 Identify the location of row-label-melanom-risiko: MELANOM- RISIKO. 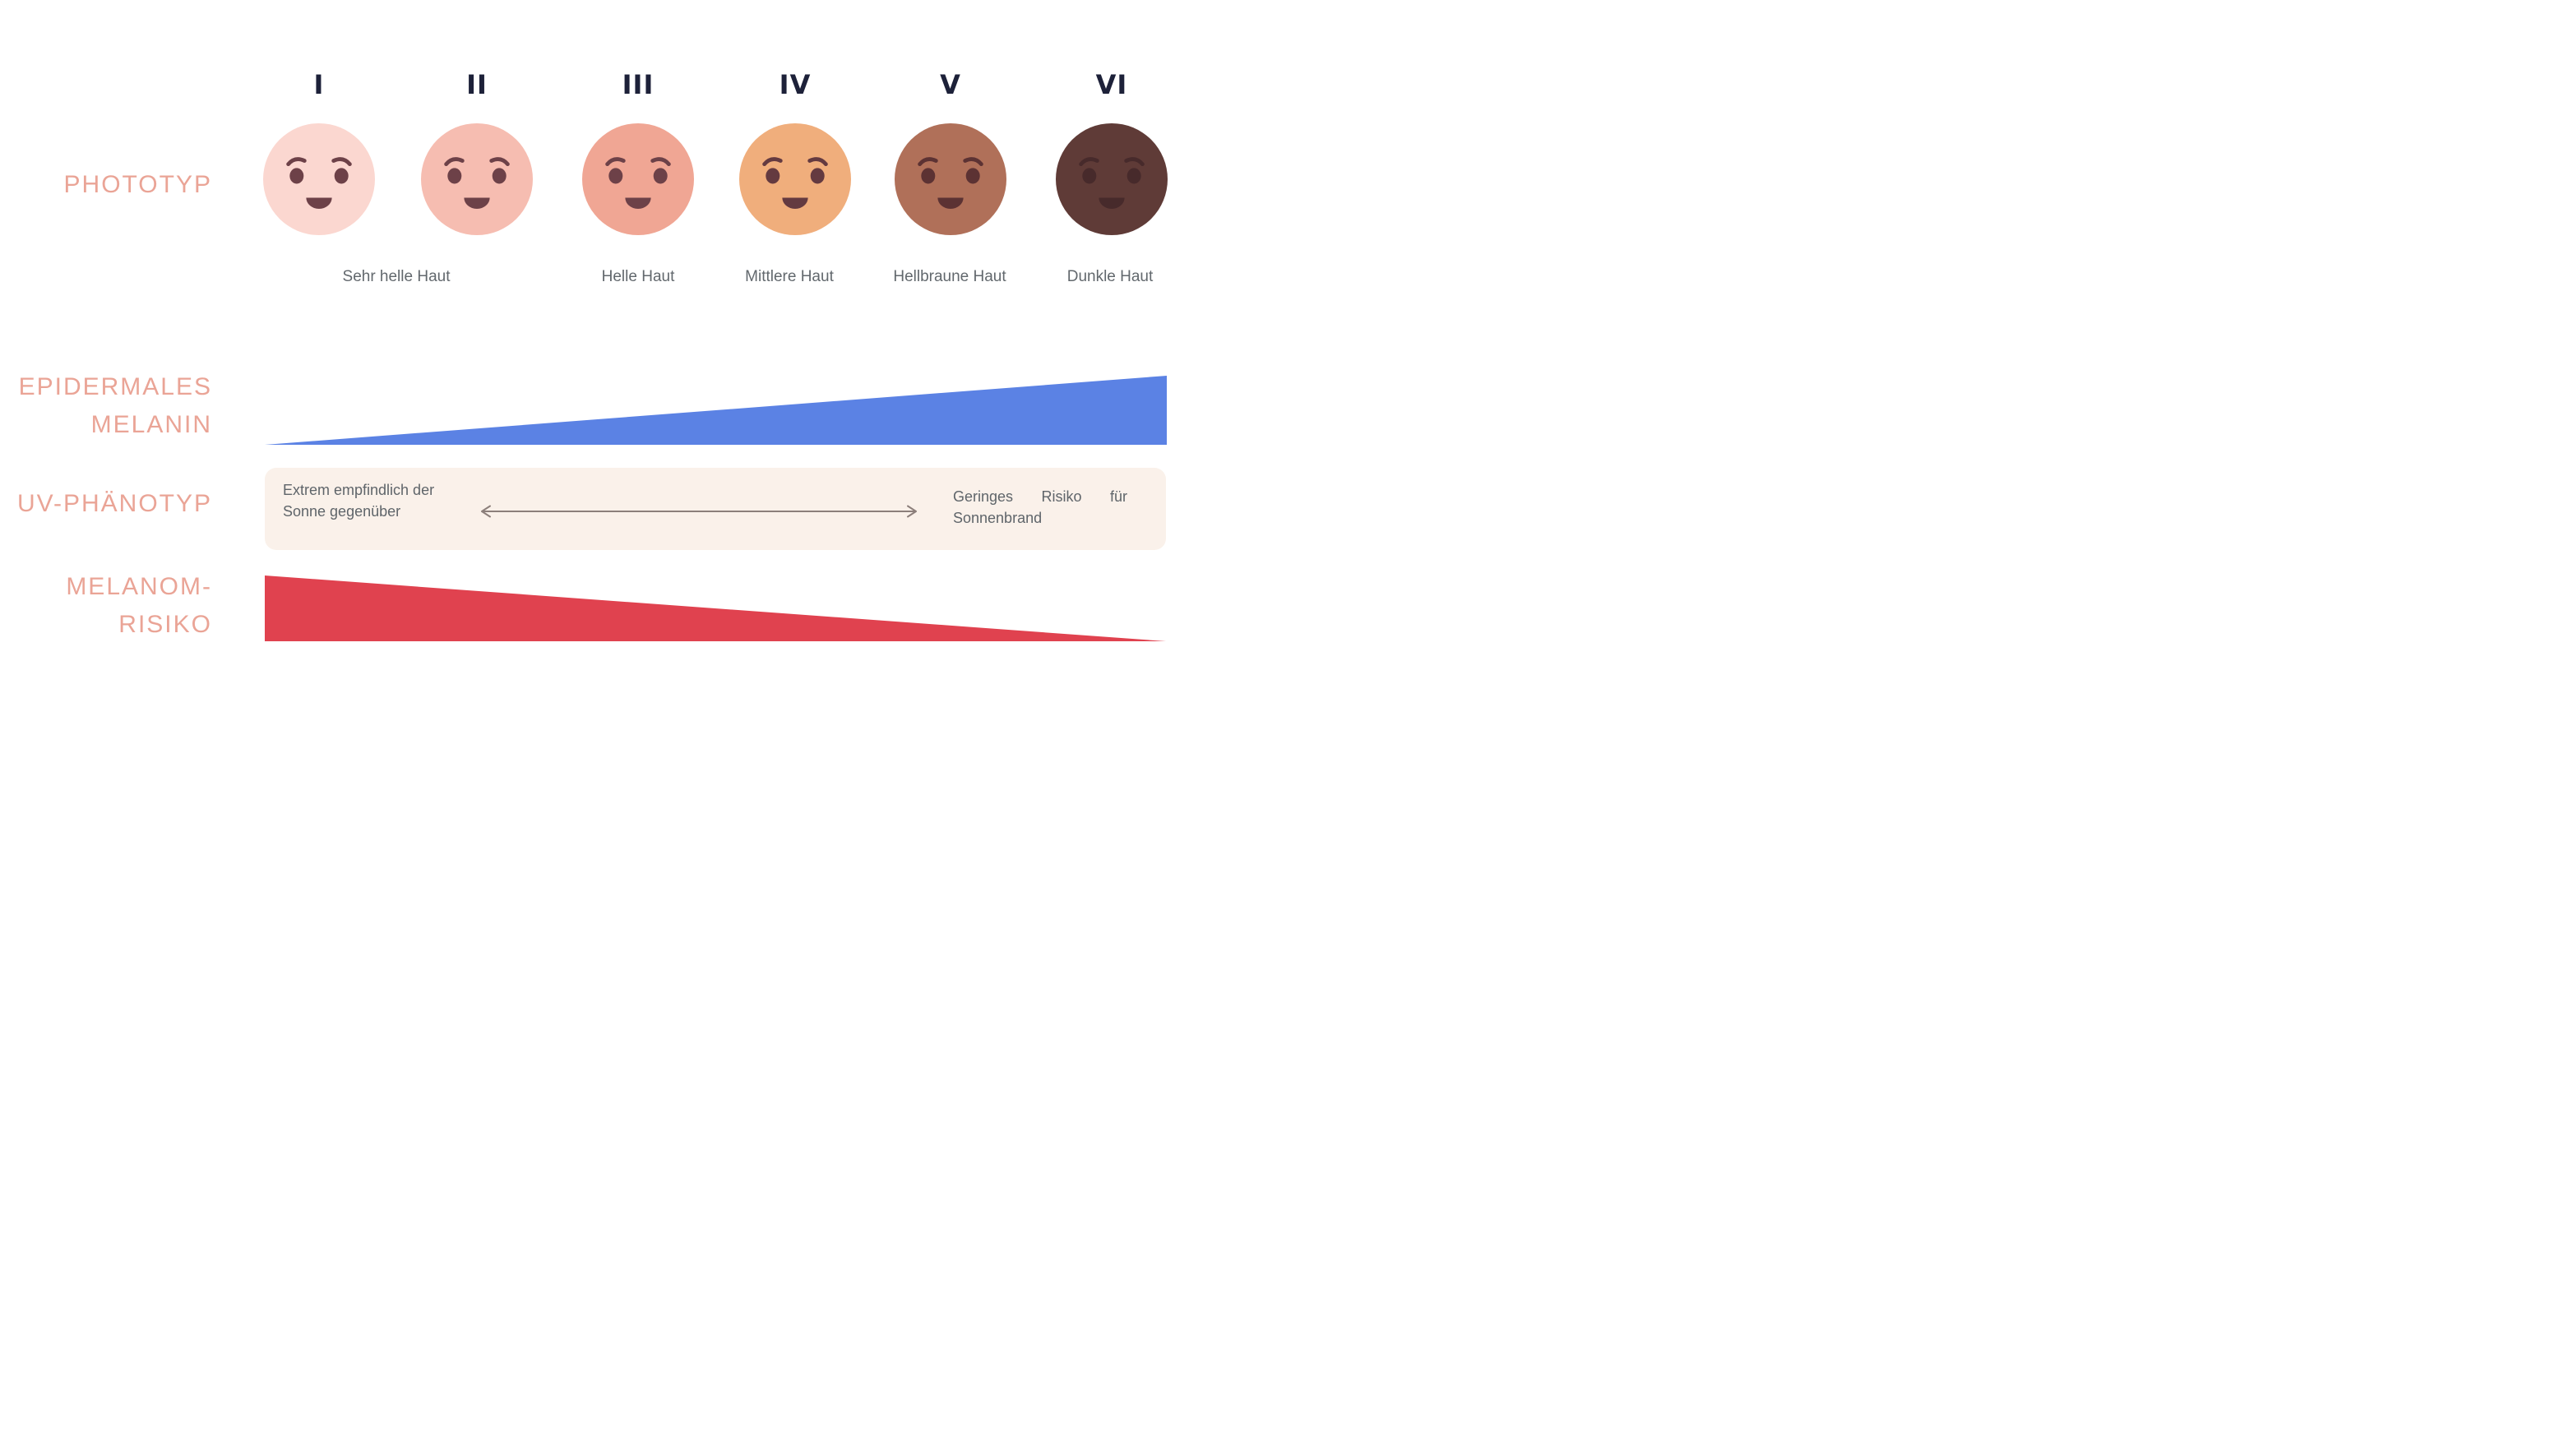
(106, 606).